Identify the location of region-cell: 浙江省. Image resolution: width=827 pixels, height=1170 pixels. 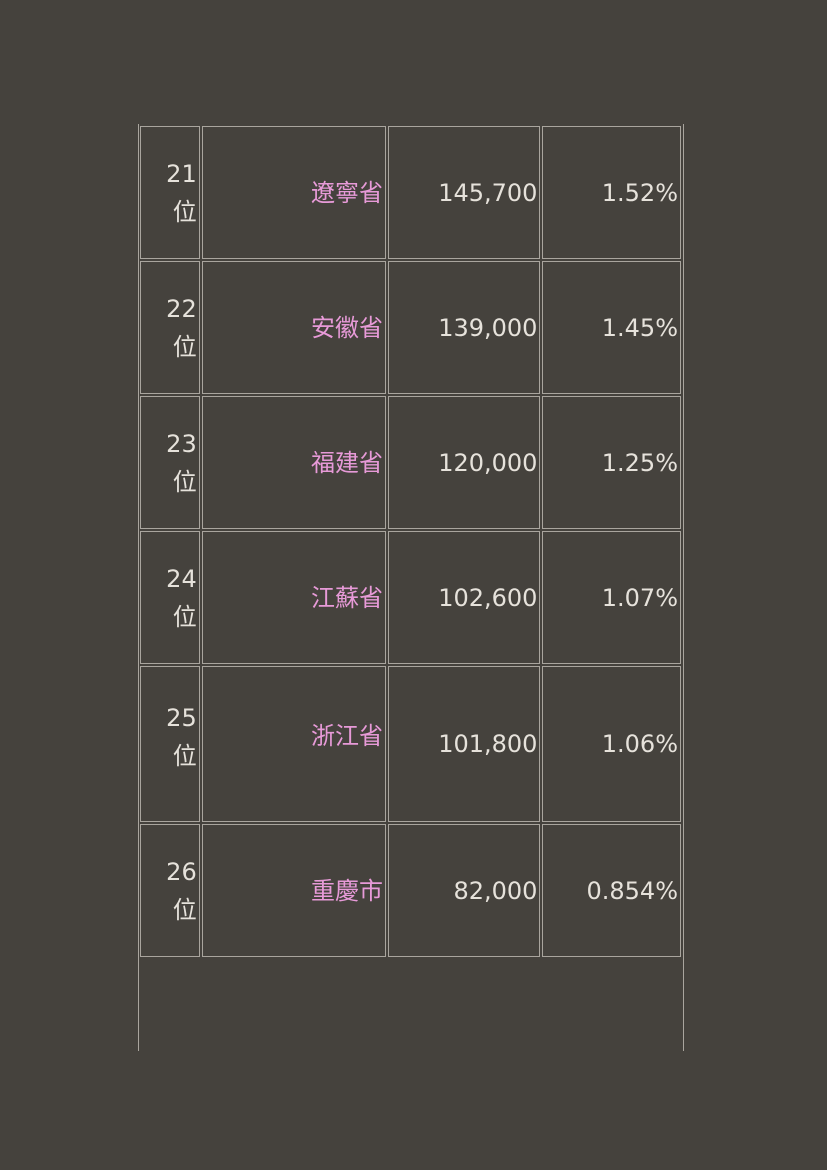
(293, 744).